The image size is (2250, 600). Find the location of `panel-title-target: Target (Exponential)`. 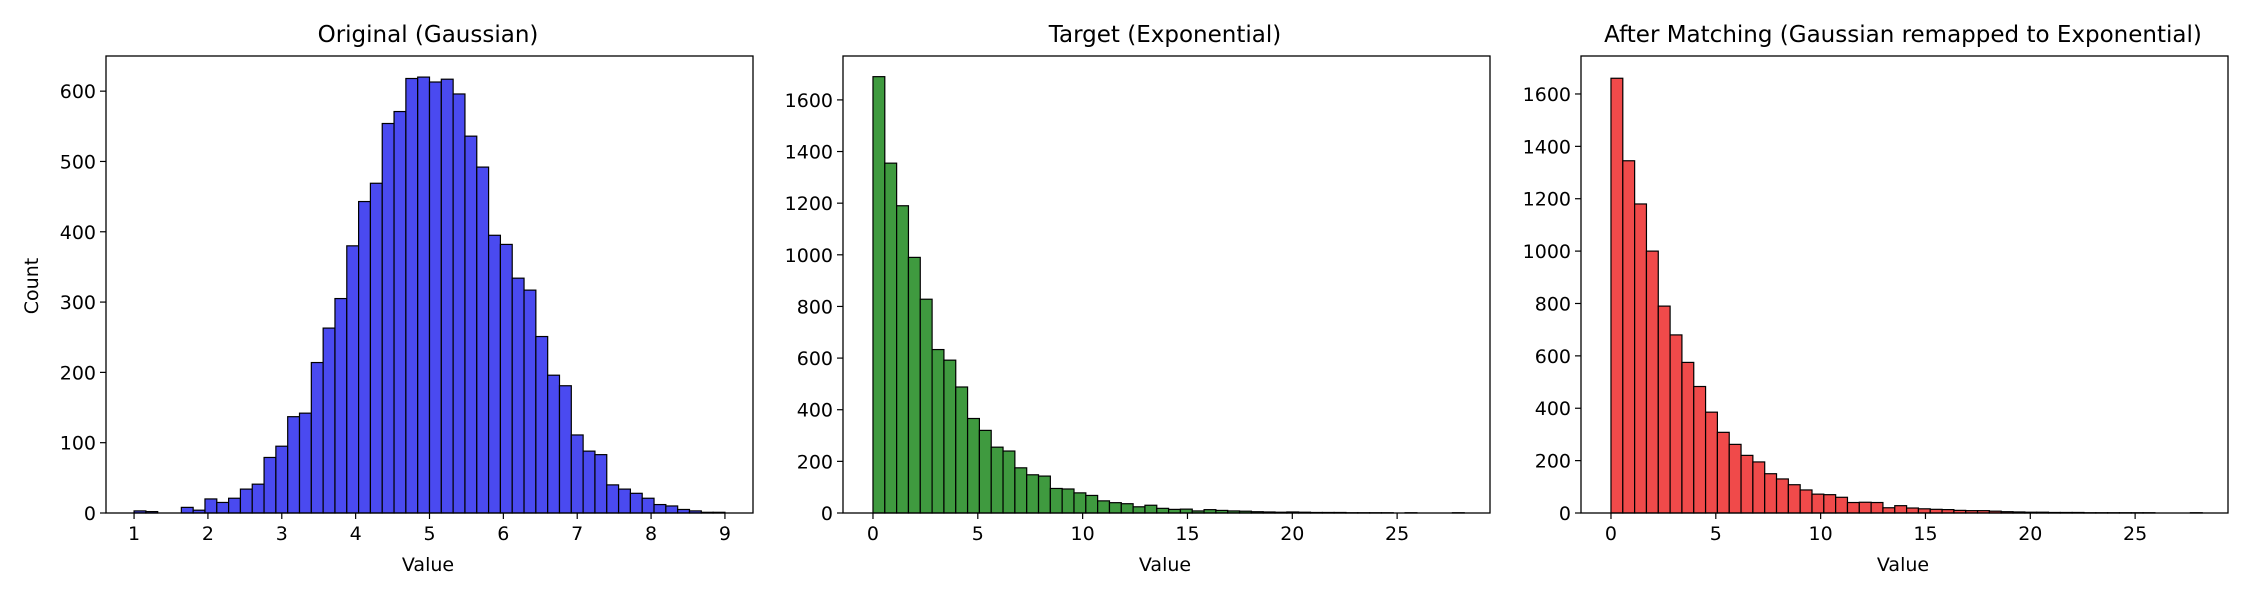

panel-title-target: Target (Exponential) is located at coordinates (1164, 35).